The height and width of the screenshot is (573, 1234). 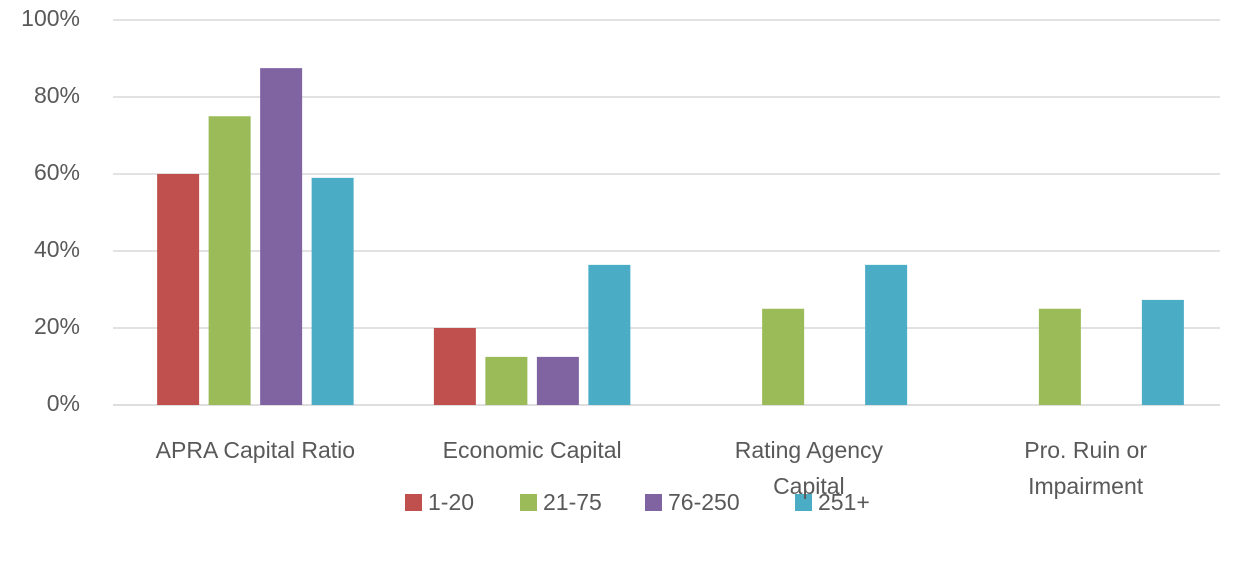 I want to click on y-tick-label: 20%, so click(x=57, y=326).